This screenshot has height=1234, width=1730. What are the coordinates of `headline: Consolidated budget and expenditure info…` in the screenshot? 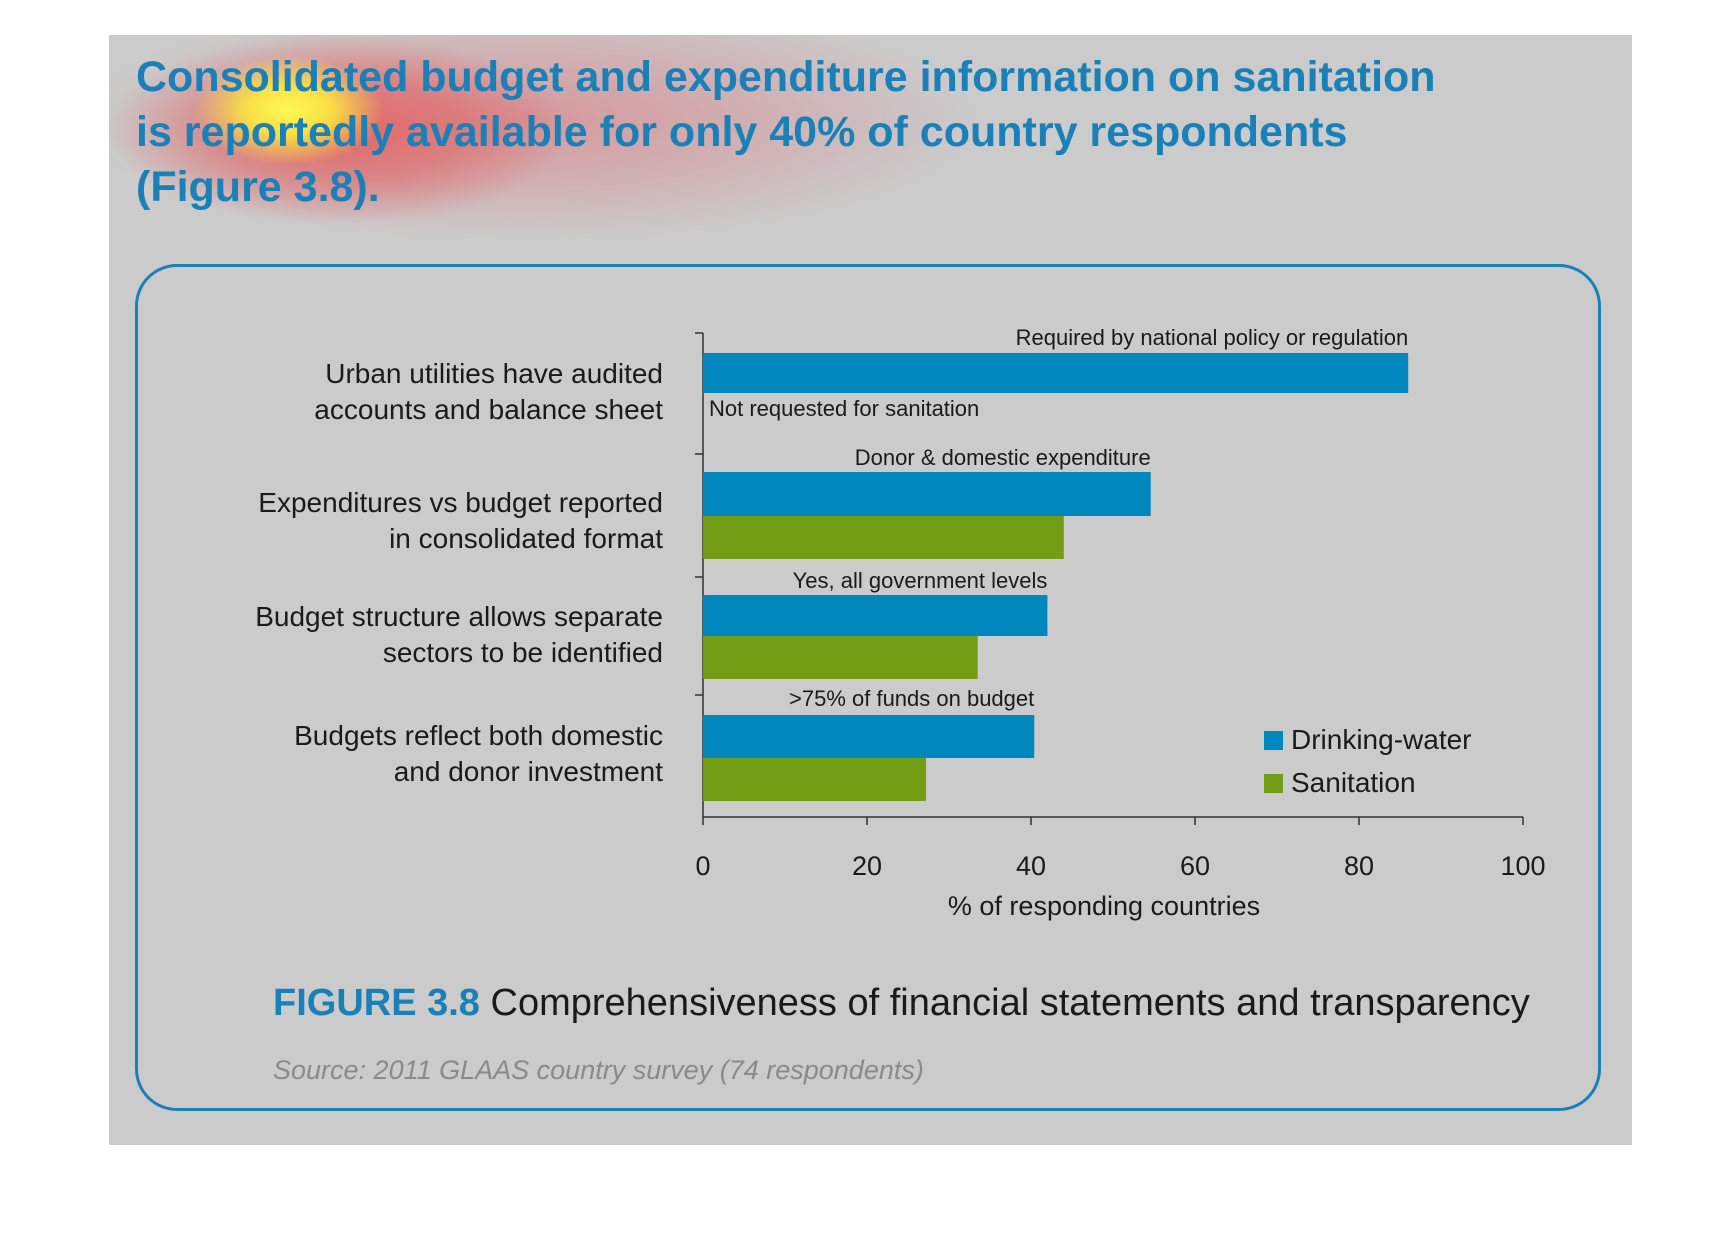 It's located at (861, 132).